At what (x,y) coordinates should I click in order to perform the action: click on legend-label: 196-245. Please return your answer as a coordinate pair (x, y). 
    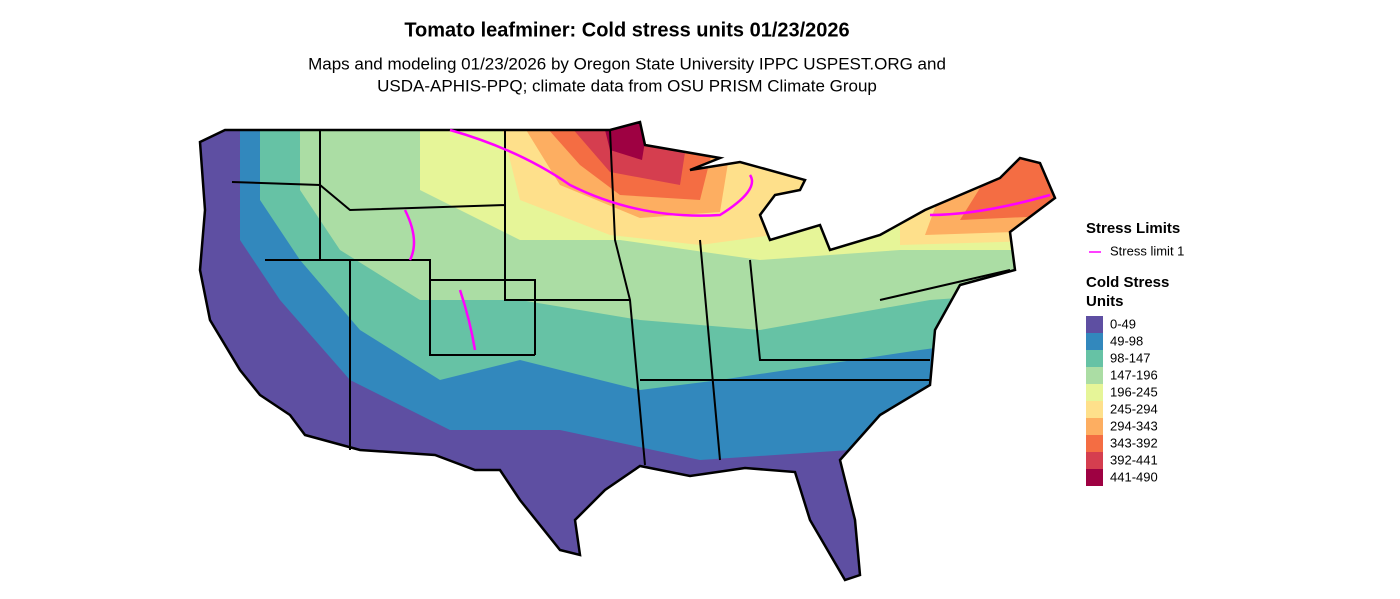
    Looking at the image, I should click on (1134, 391).